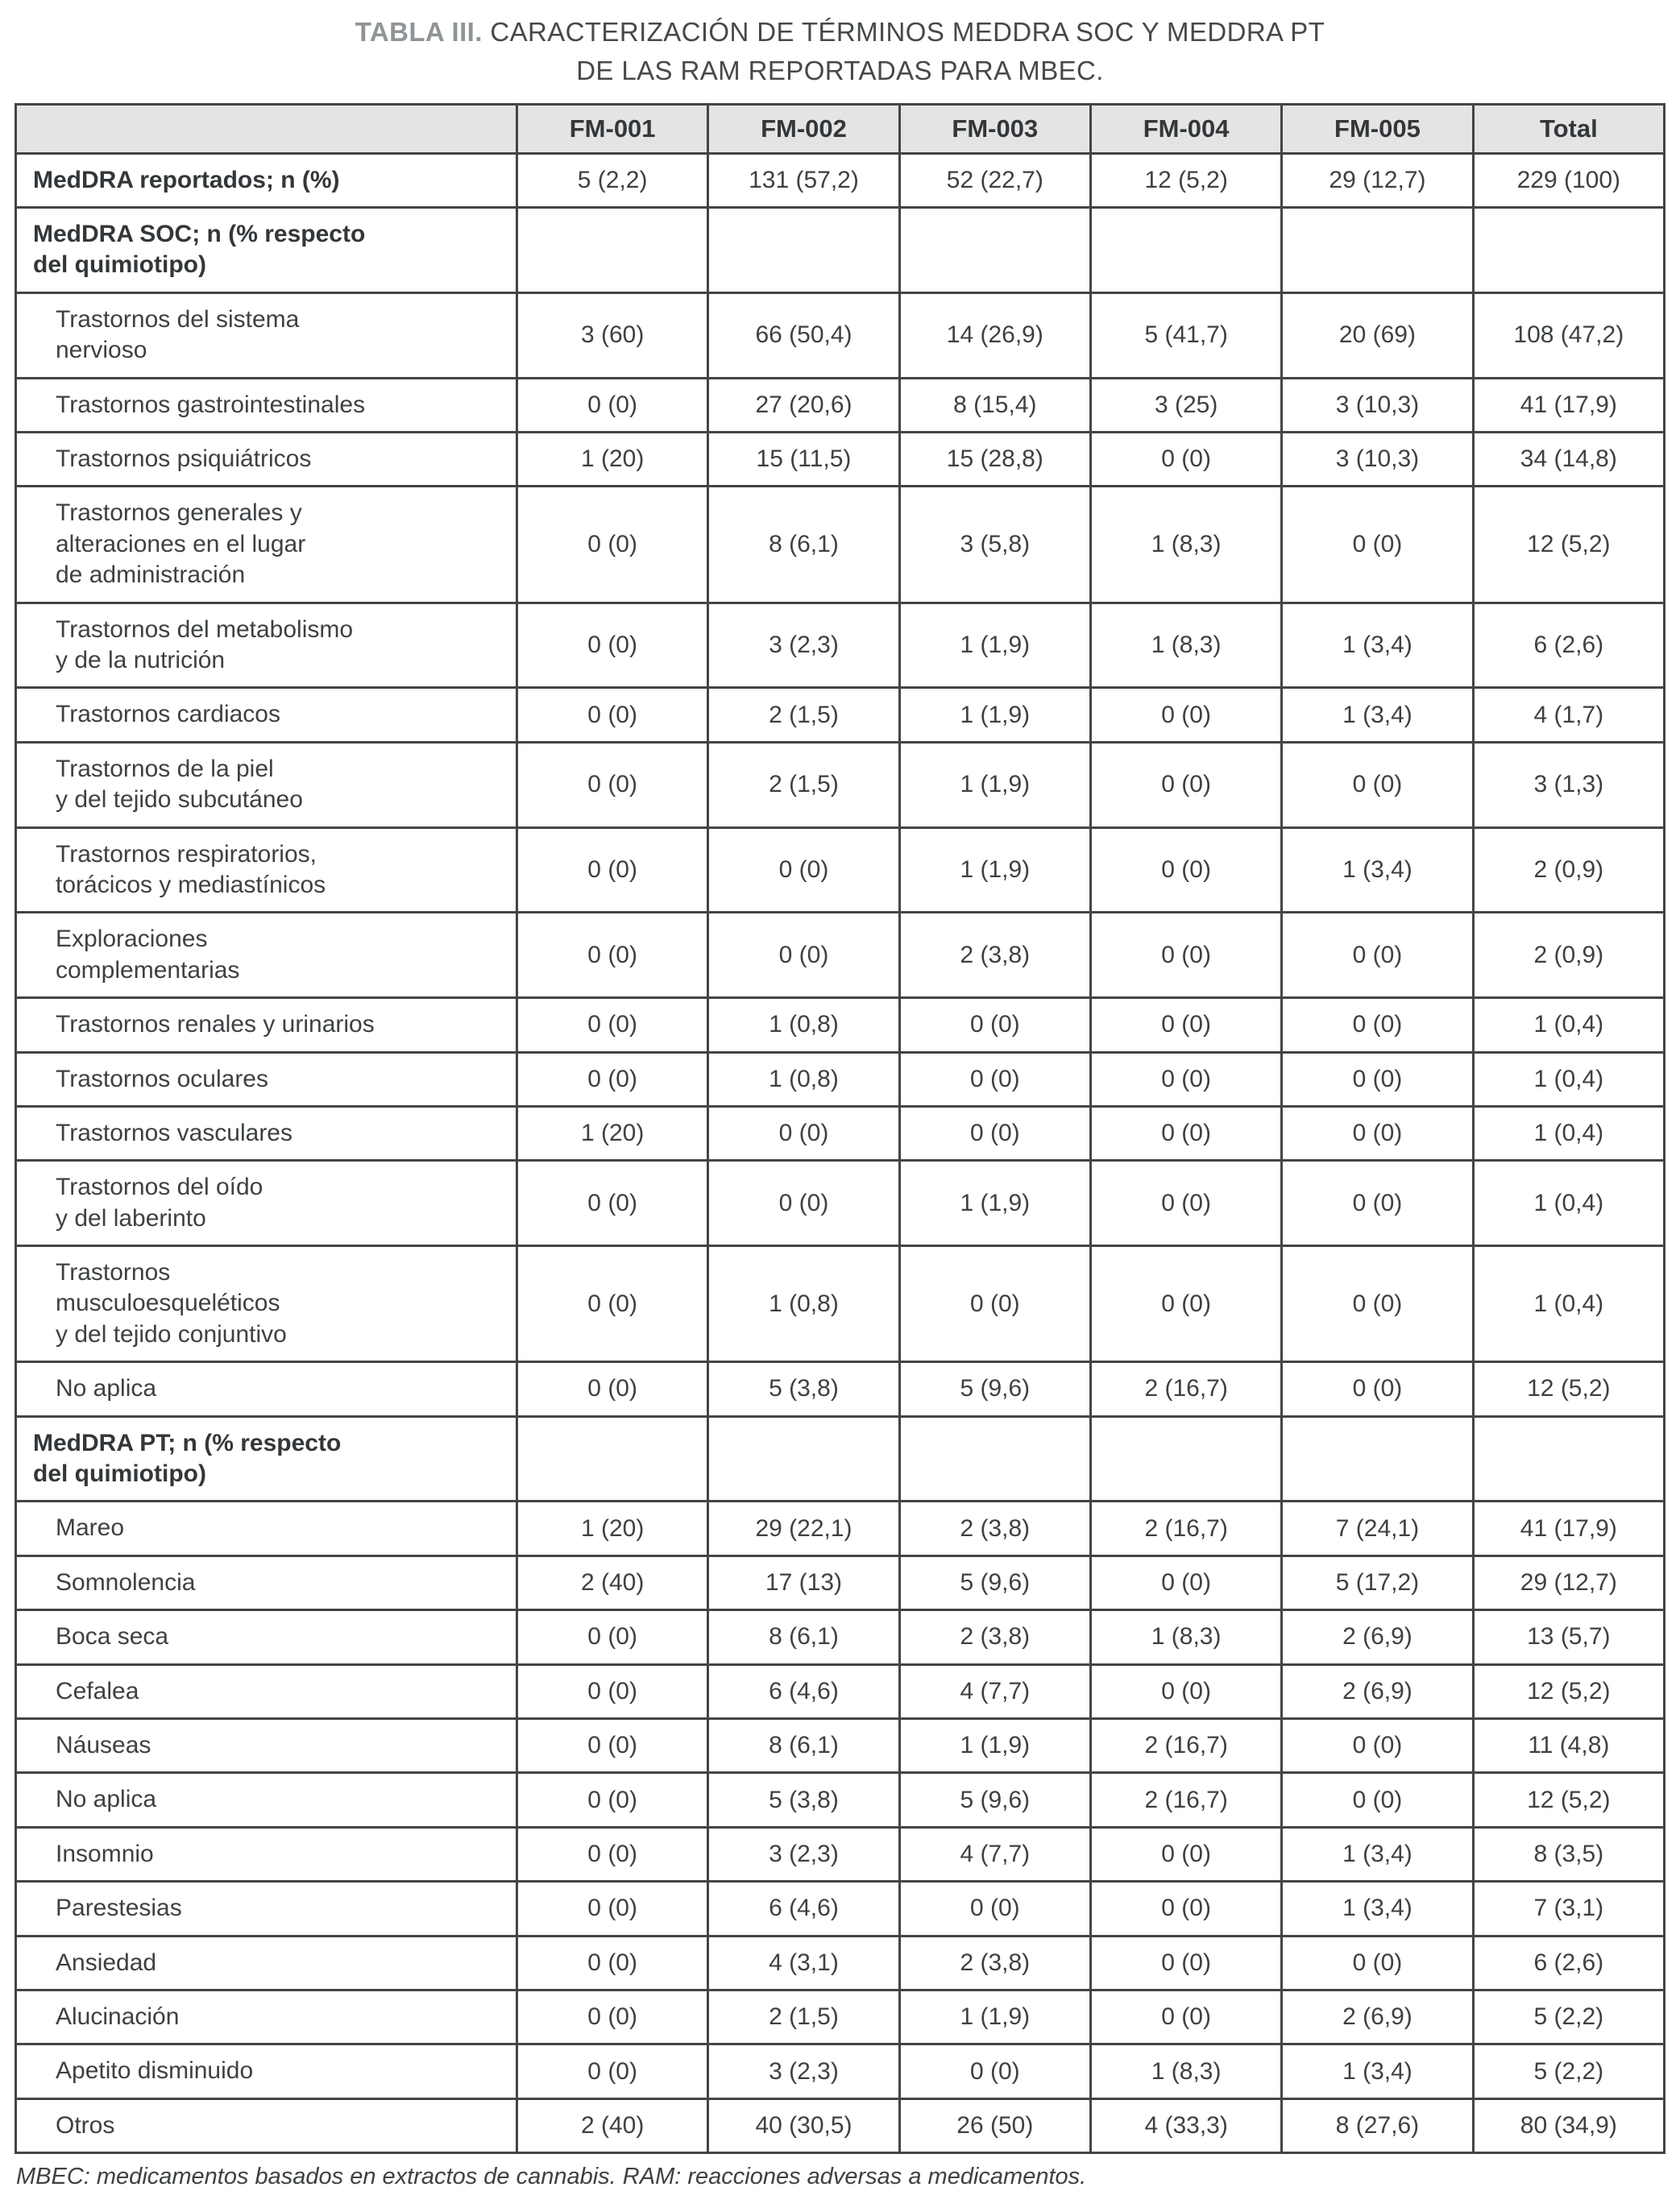 The height and width of the screenshot is (2212, 1680). What do you see at coordinates (266, 1583) in the screenshot?
I see `row-label: Somnolencia` at bounding box center [266, 1583].